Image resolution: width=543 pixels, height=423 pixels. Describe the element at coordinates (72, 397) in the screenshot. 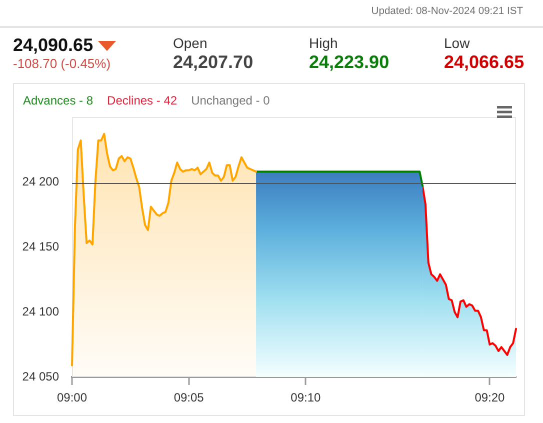

I see `x-tick-label: 09:00` at that location.